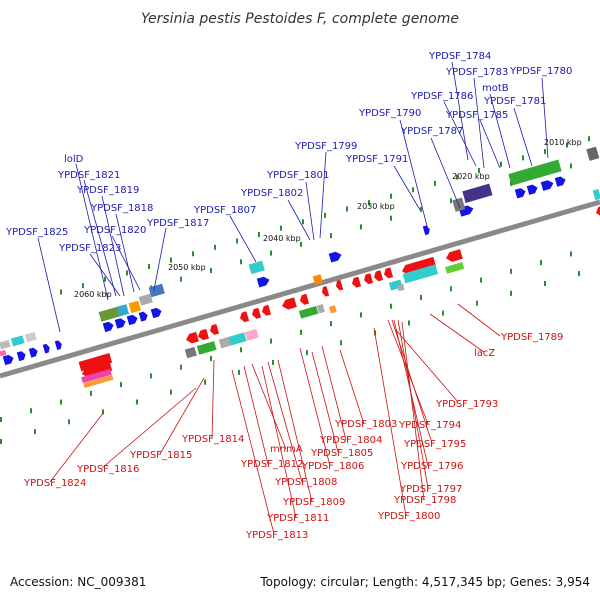  Describe the element at coordinates (297, 175) in the screenshot. I see `gene-label: YPDSF_1801` at that location.